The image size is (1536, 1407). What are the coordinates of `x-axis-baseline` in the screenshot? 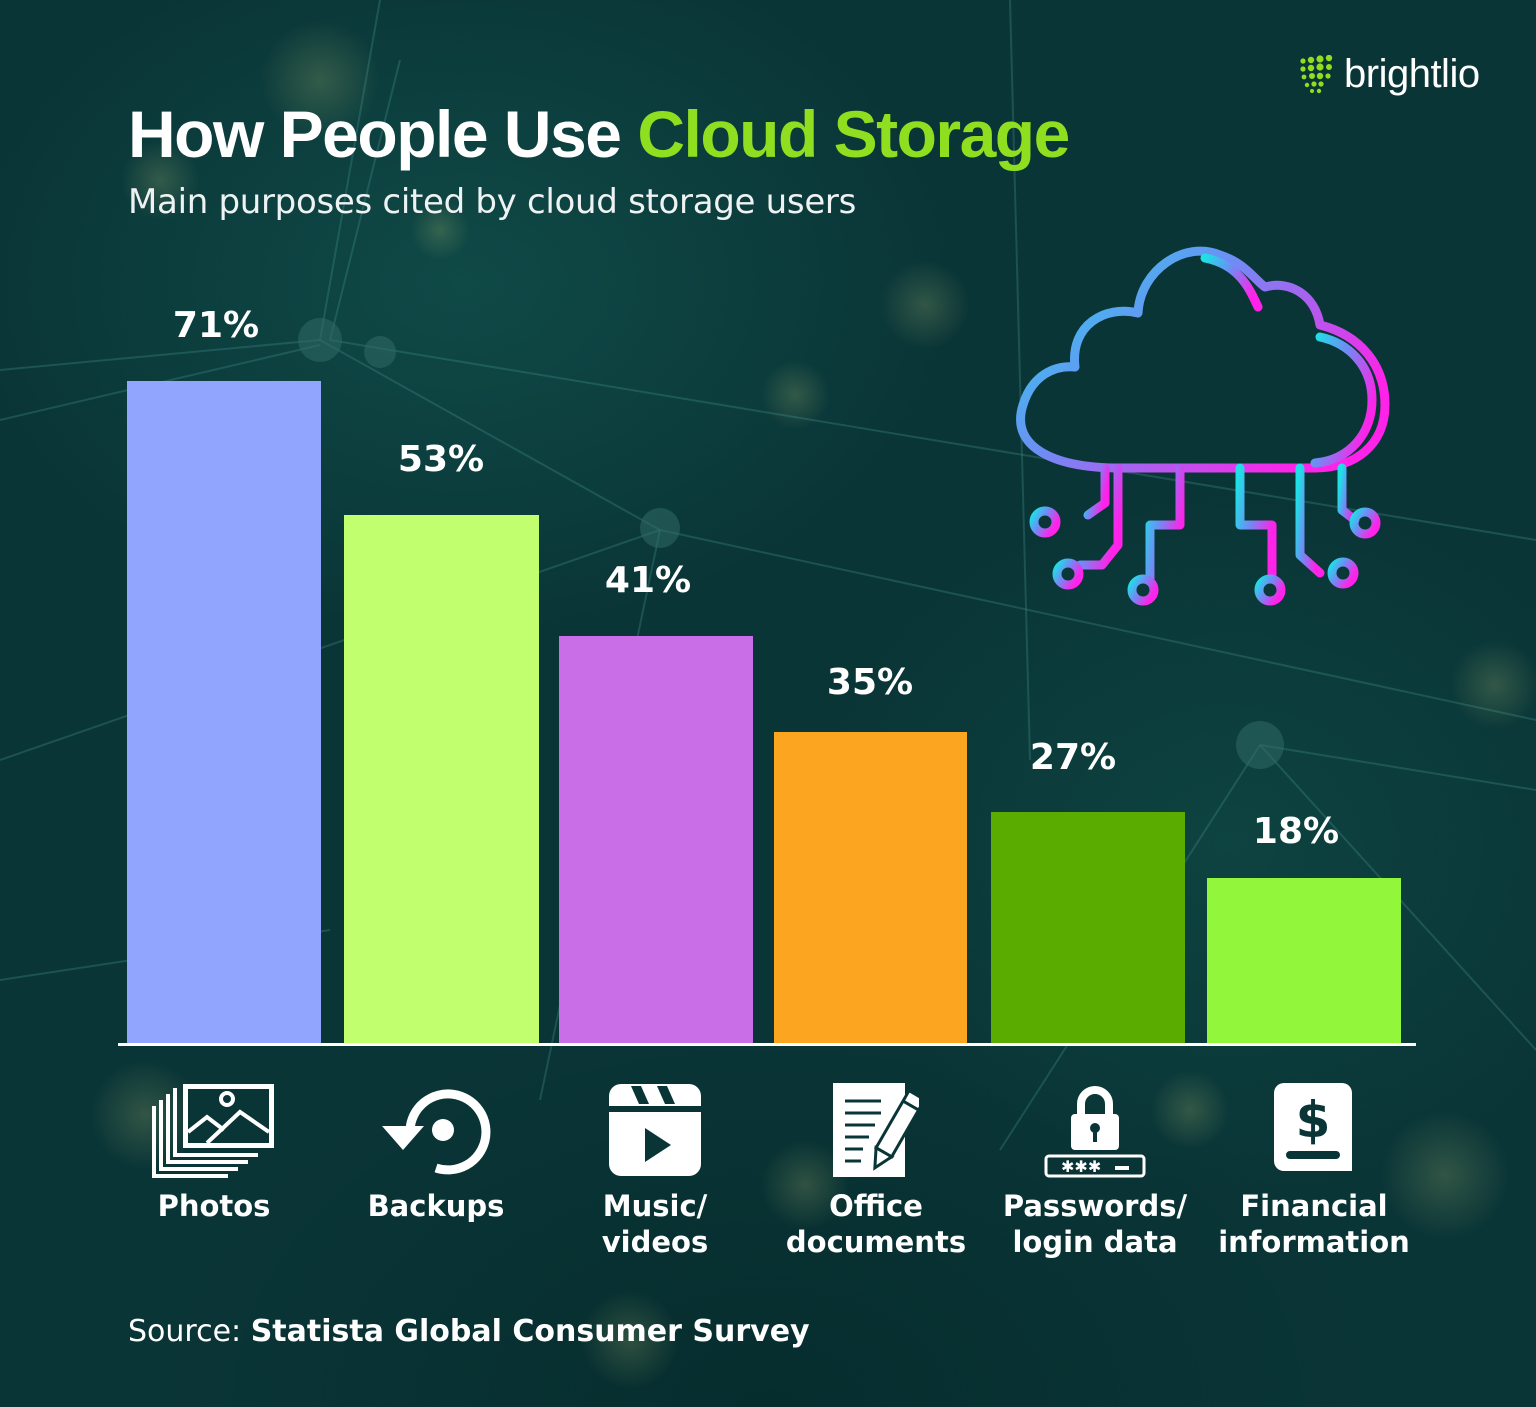 It's located at (767, 1044).